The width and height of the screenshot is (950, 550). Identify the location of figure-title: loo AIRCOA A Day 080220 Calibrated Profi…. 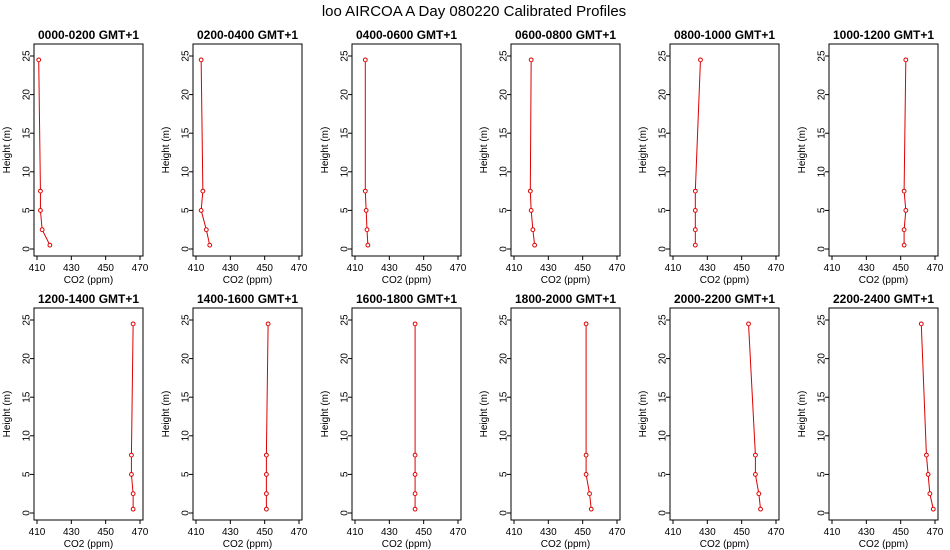
(474, 11).